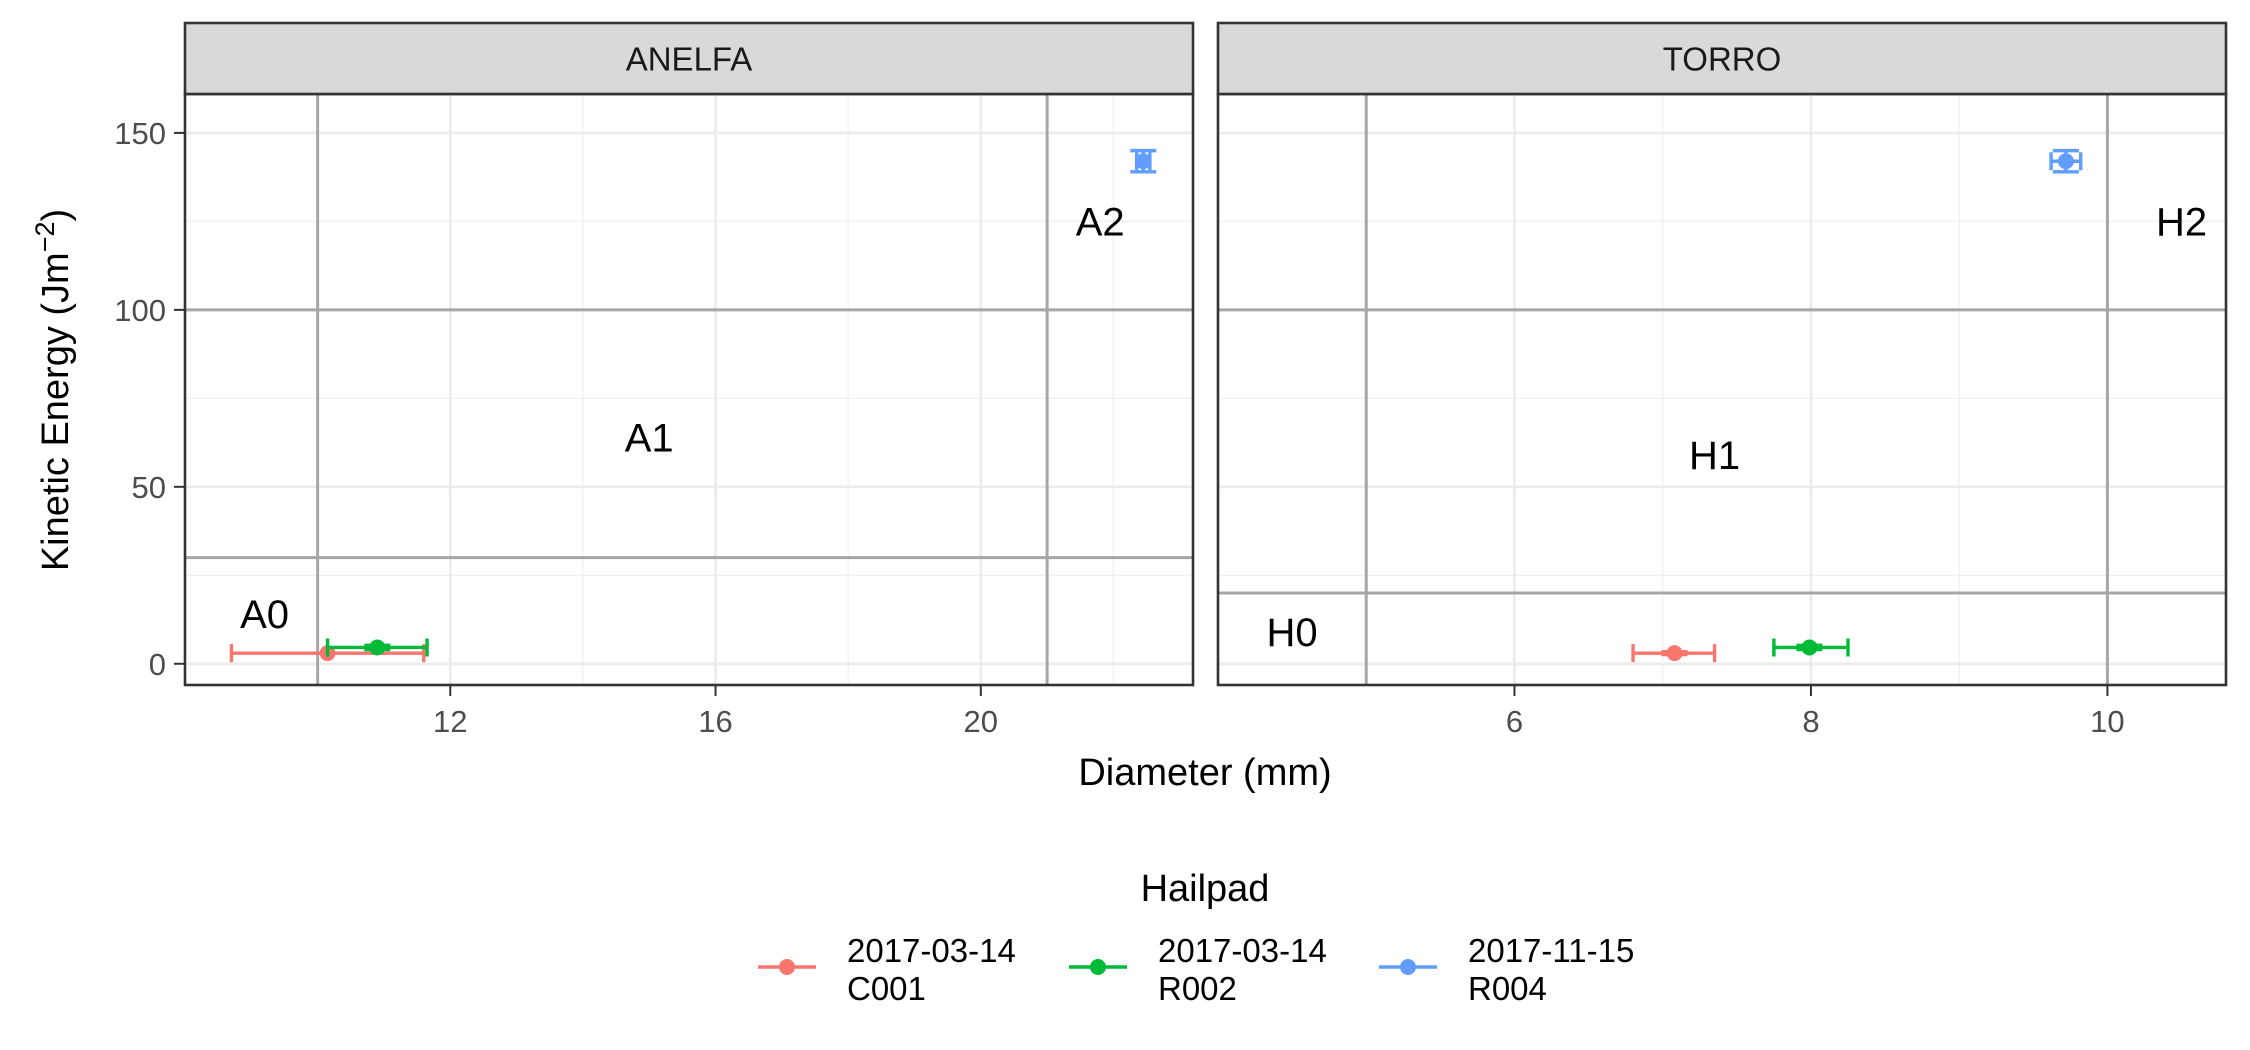 The image size is (2250, 1050). Describe the element at coordinates (1514, 721) in the screenshot. I see `x-tick-label: 6` at that location.